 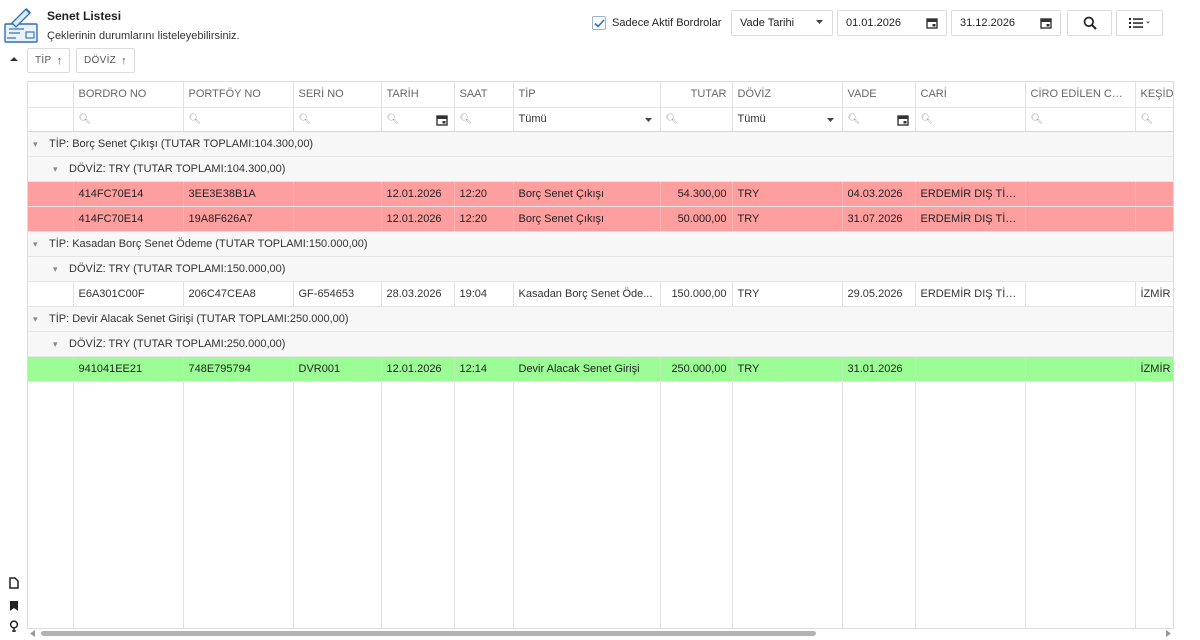 What do you see at coordinates (484, 194) in the screenshot?
I see `cell-saat: 12:20` at bounding box center [484, 194].